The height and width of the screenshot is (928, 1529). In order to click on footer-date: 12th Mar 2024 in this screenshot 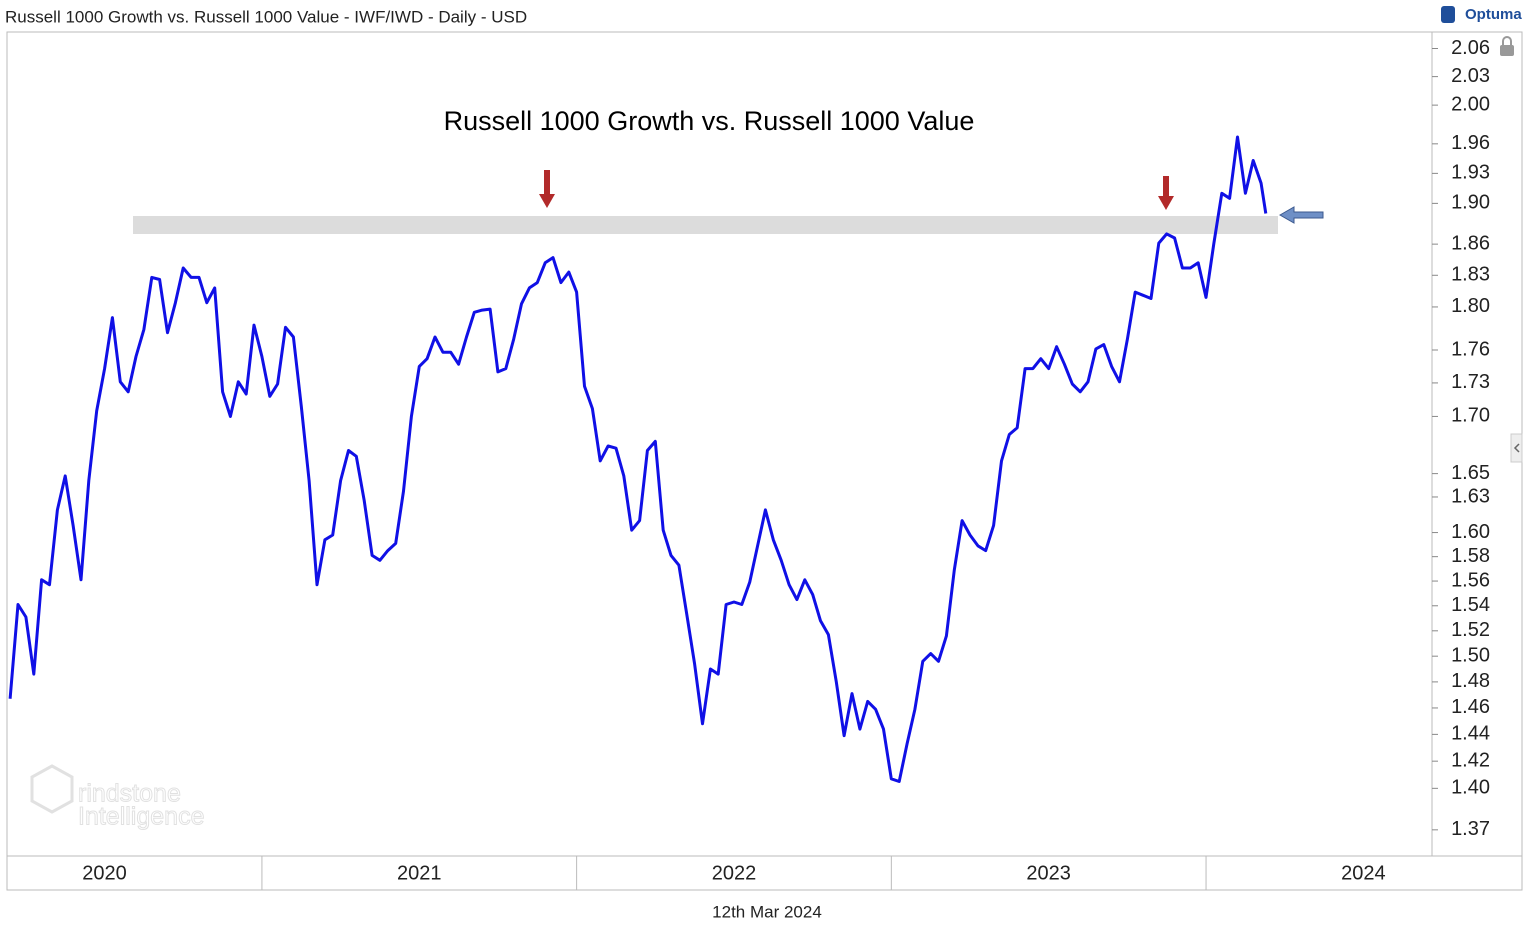, I will do `click(767, 911)`.